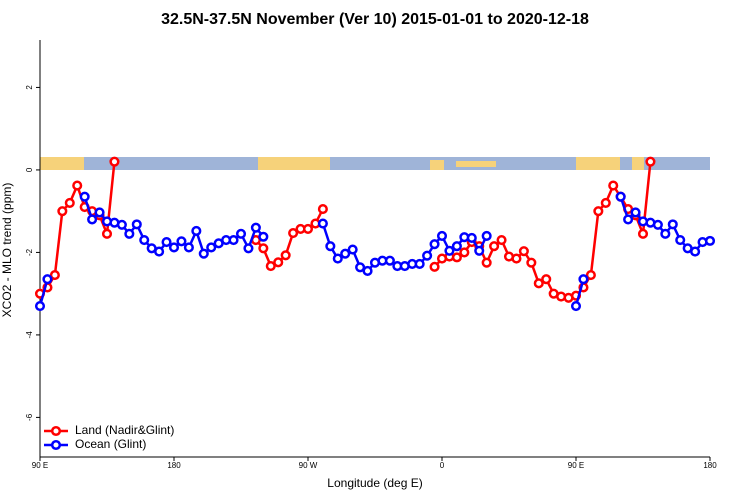  I want to click on legend-label: Ocean (Glint), so click(110, 444).